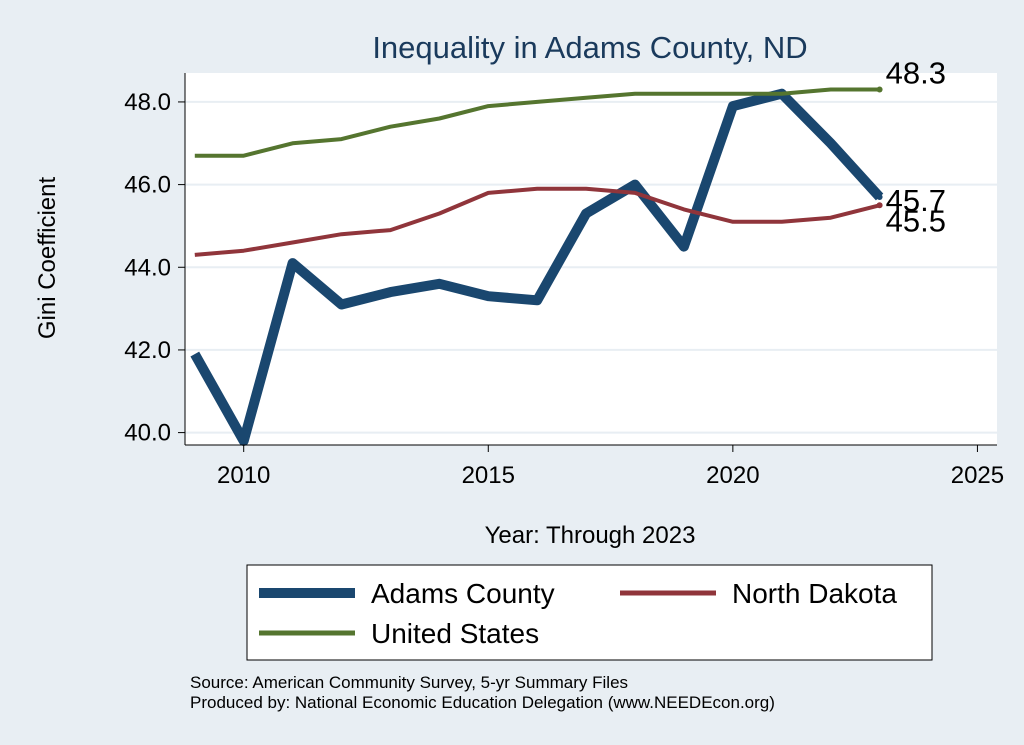 Image resolution: width=1024 pixels, height=745 pixels. Describe the element at coordinates (147, 185) in the screenshot. I see `y-tick-label: 46.0` at that location.